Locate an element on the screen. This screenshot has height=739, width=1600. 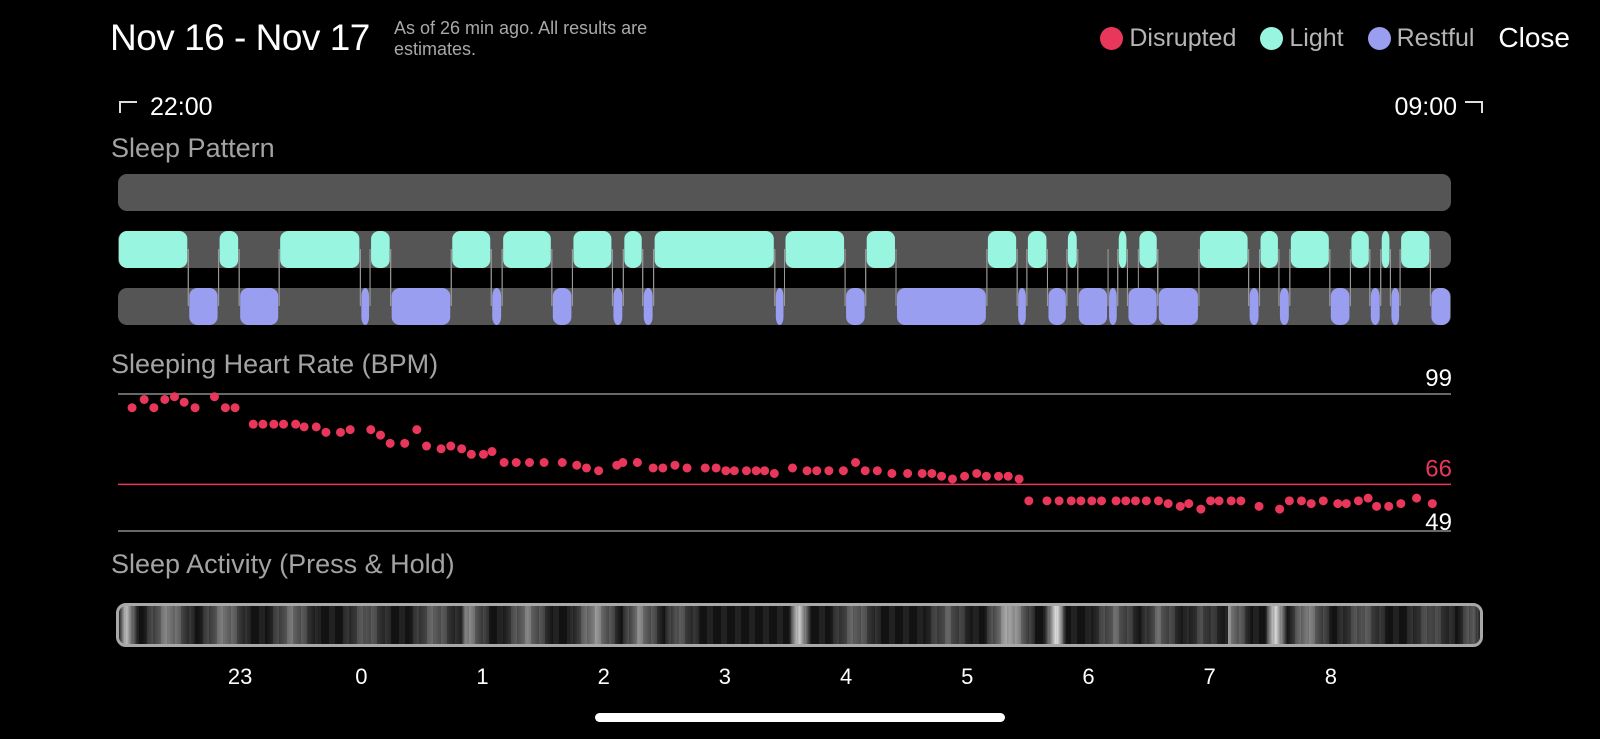
disrupted-dot-icon is located at coordinates (1112, 38).